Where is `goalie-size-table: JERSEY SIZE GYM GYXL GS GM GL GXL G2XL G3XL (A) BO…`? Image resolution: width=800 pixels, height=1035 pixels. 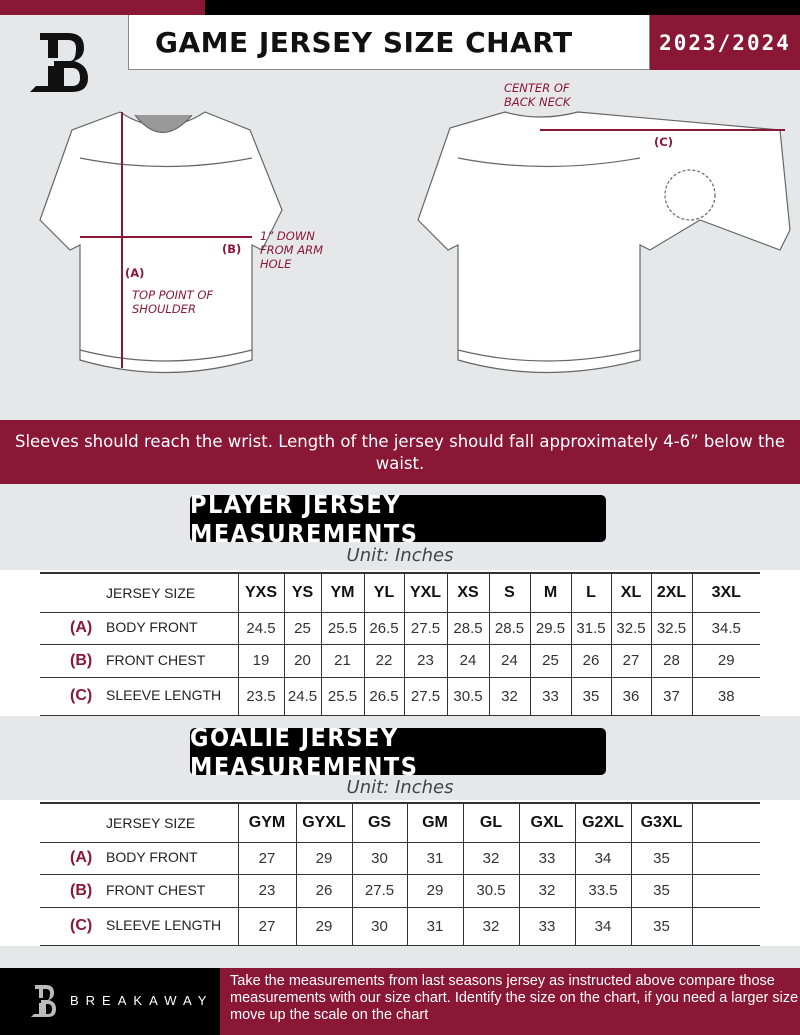 goalie-size-table: JERSEY SIZE GYM GYXL GS GM GL GXL G2XL G3XL (A) BO… is located at coordinates (400, 874).